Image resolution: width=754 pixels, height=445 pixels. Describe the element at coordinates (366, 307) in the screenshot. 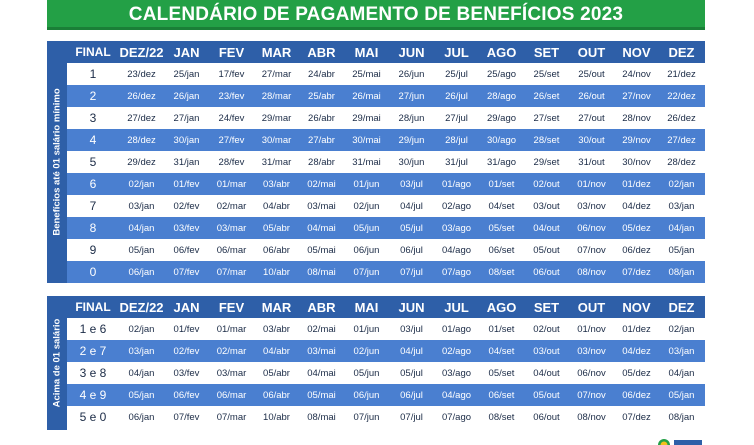

I see `column-header: MAI` at that location.